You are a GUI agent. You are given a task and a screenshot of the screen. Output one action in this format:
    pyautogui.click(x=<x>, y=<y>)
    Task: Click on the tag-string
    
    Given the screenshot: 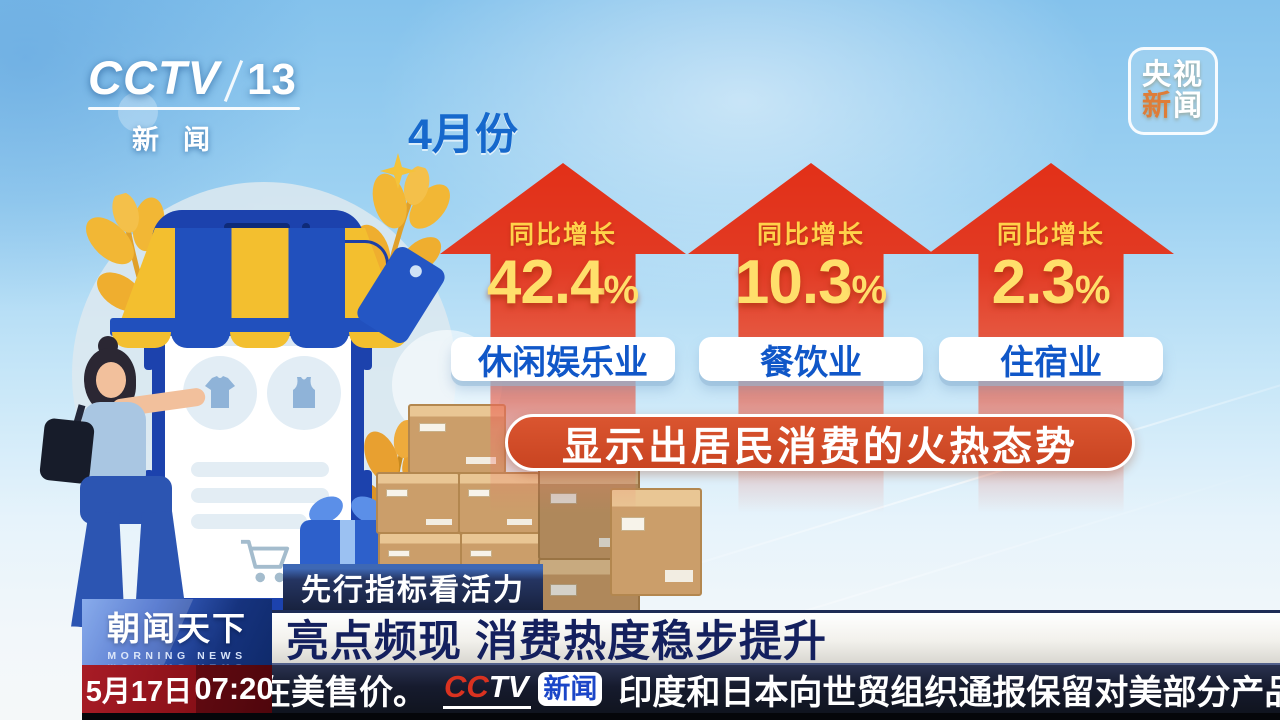 What is the action you would take?
    pyautogui.click(x=367, y=258)
    